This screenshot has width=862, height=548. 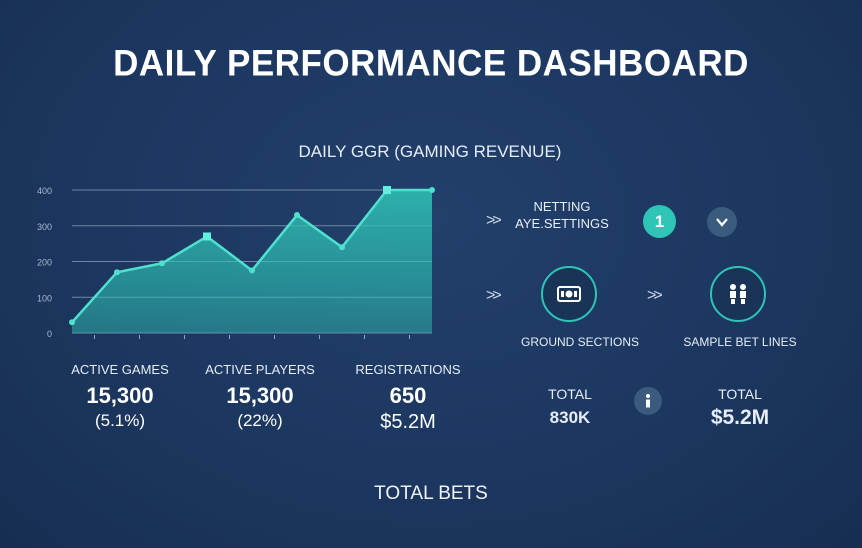 What do you see at coordinates (738, 294) in the screenshot?
I see `players-icon` at bounding box center [738, 294].